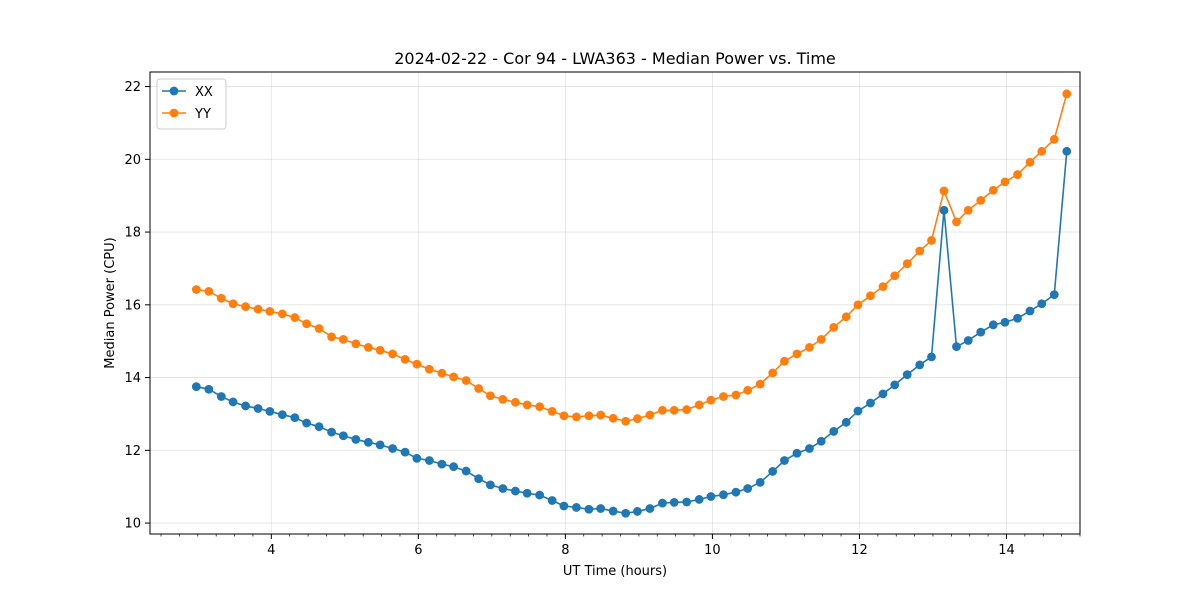 This screenshot has width=1200, height=600. I want to click on legend-label: XX, so click(204, 92).